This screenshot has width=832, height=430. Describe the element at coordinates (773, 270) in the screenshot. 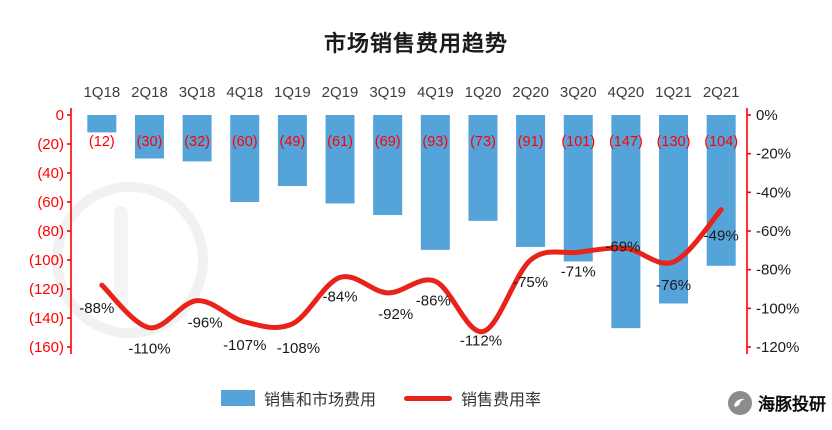

I see `right-axis-tick: -80%` at that location.